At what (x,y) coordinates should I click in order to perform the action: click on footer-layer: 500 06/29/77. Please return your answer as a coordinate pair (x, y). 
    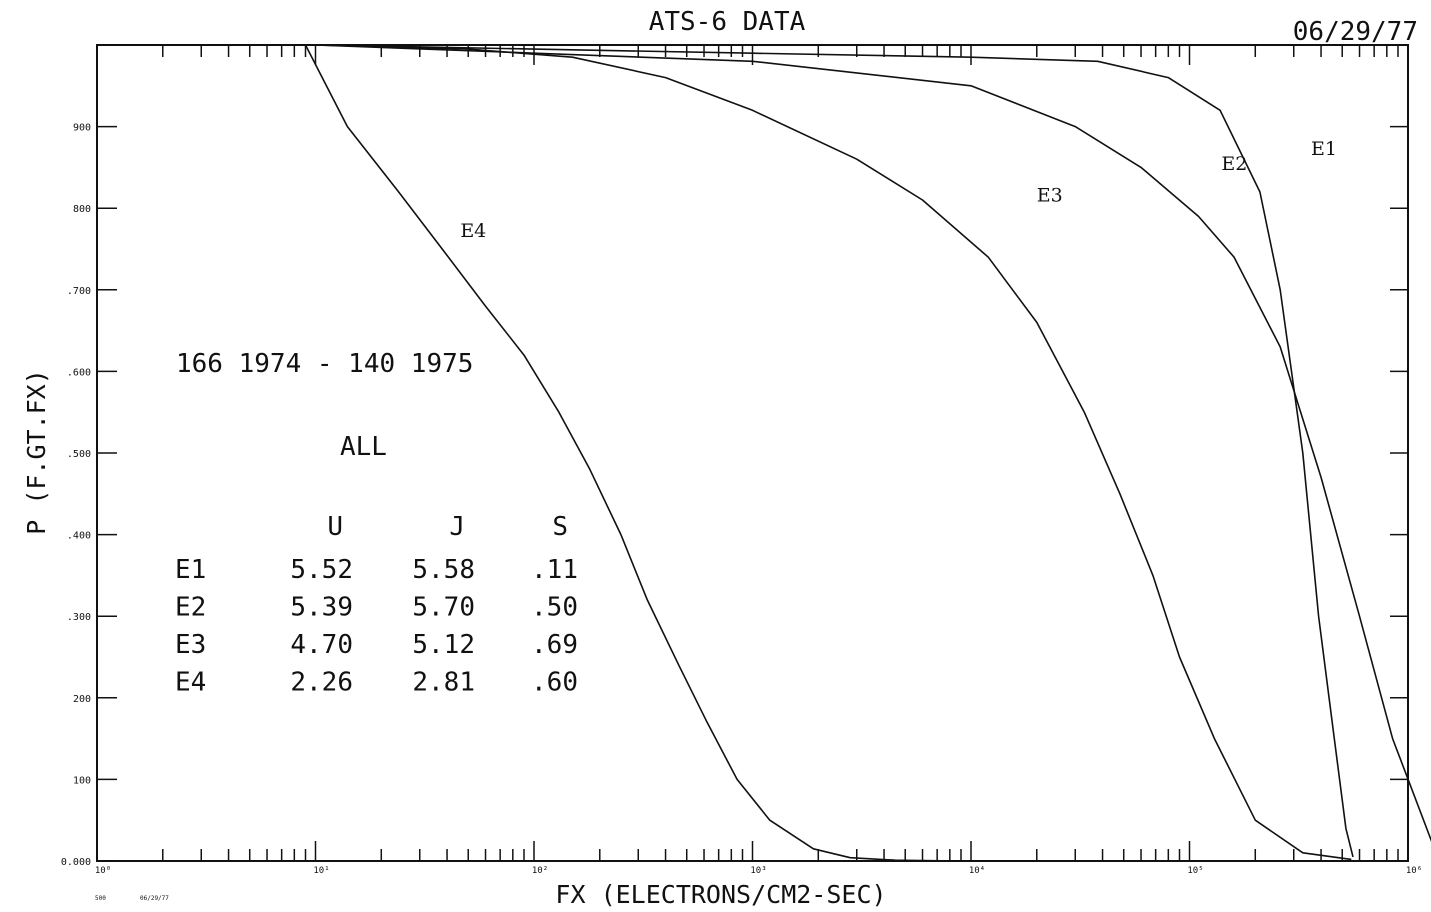
    Looking at the image, I should click on (132, 898).